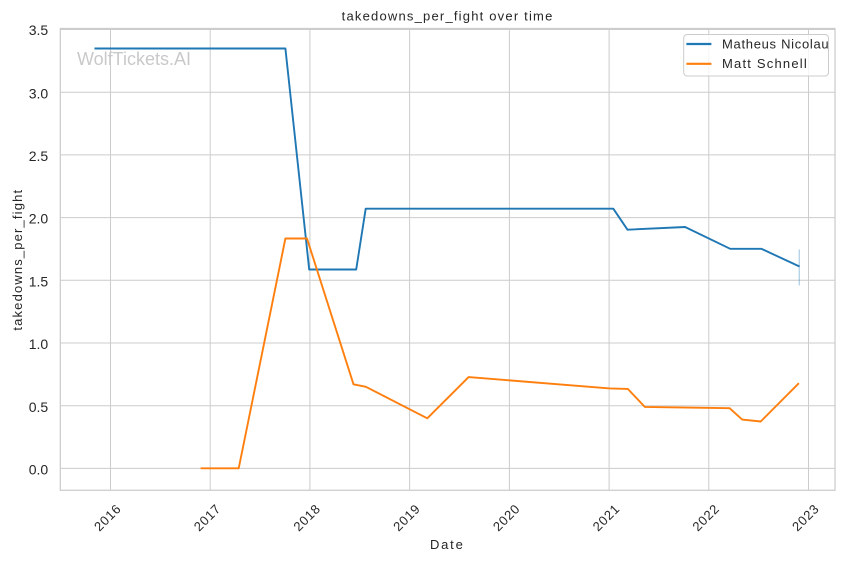 This screenshot has height=561, width=844. What do you see at coordinates (39, 93) in the screenshot?
I see `svg-text: 3.0` at bounding box center [39, 93].